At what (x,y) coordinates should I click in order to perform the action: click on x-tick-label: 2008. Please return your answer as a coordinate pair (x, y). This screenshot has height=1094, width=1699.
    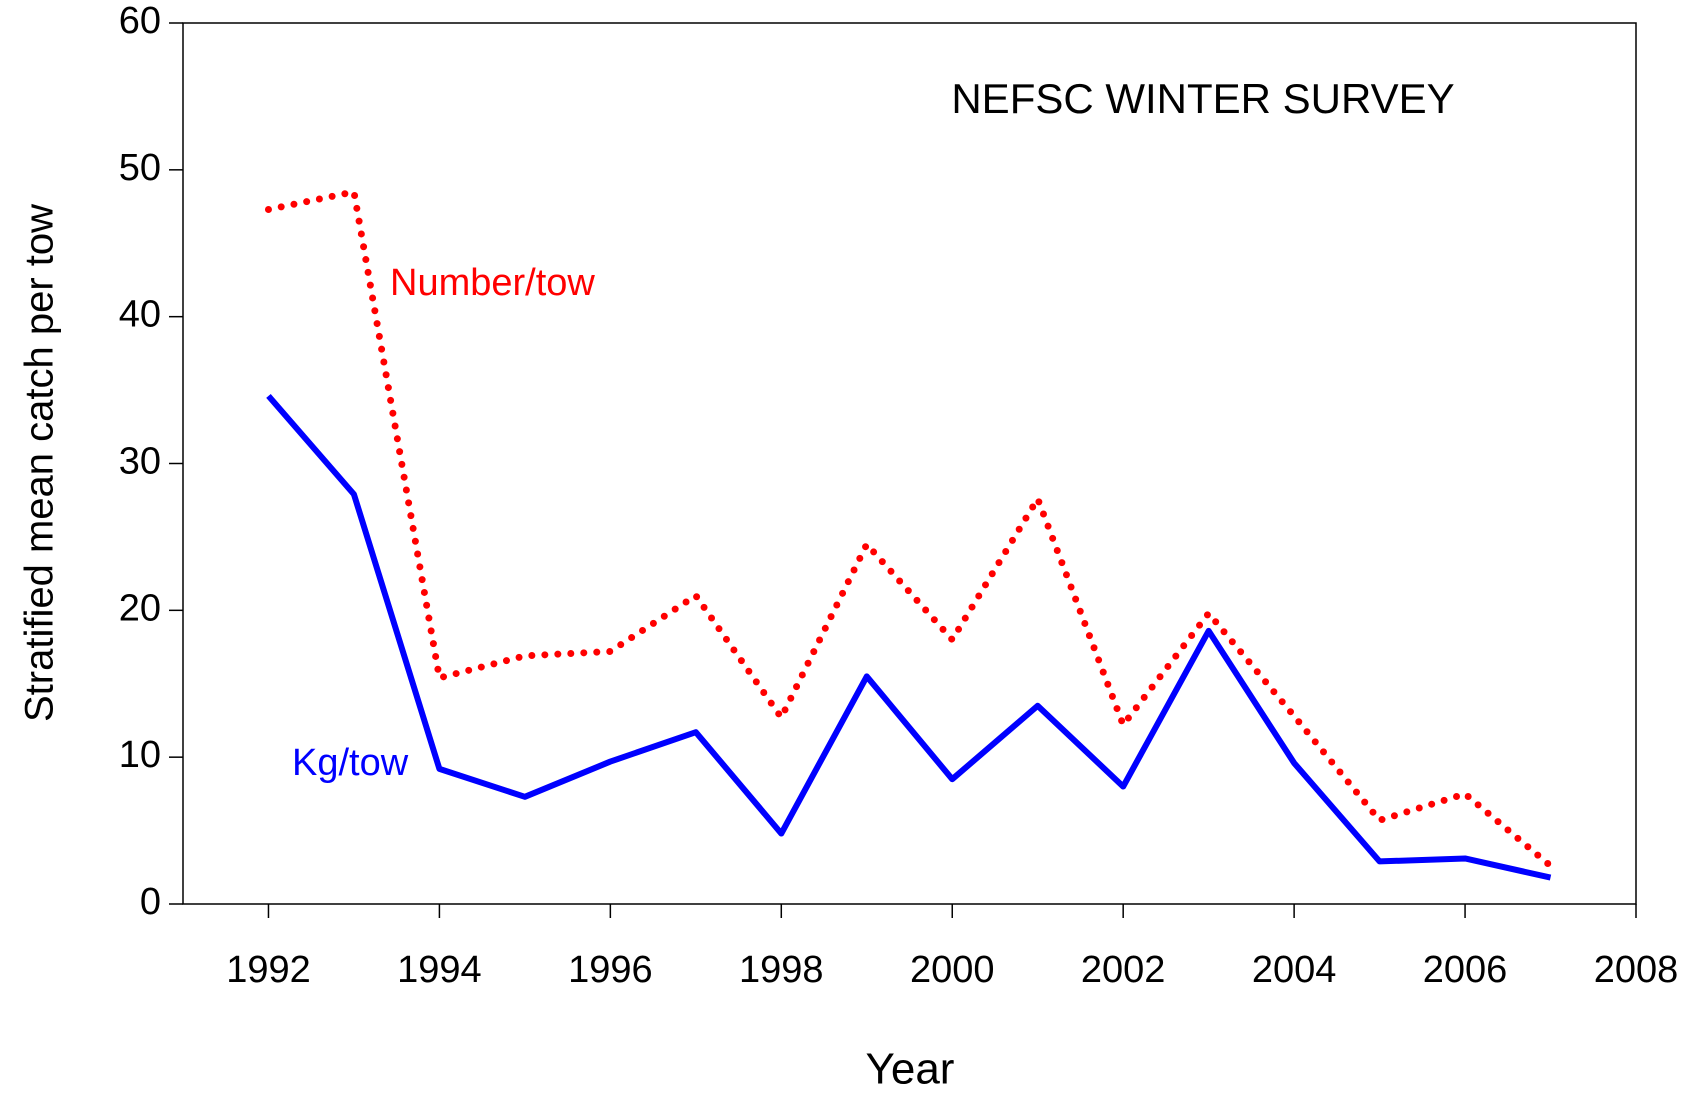
    Looking at the image, I should click on (1636, 970).